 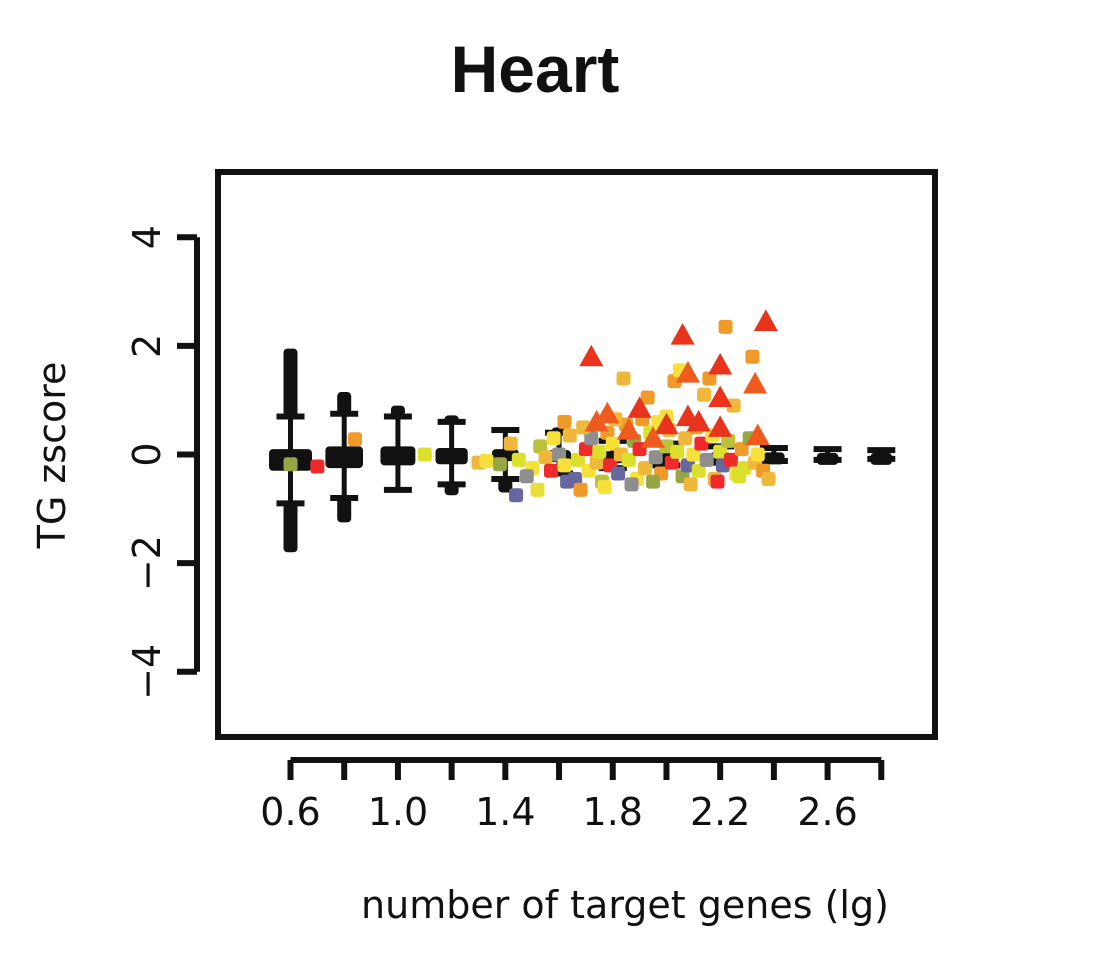 What do you see at coordinates (147, 346) in the screenshot?
I see `y-tick-label: 2` at bounding box center [147, 346].